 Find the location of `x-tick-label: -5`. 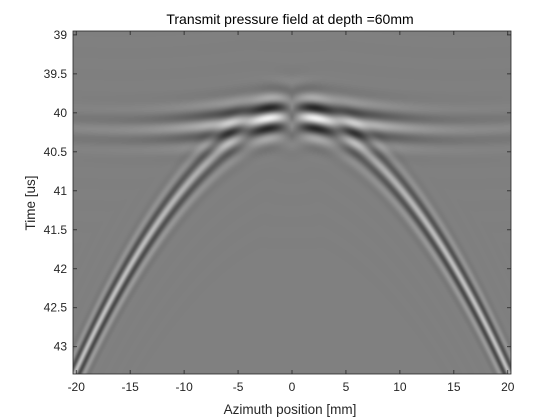

x-tick-label: -5 is located at coordinates (238, 387).